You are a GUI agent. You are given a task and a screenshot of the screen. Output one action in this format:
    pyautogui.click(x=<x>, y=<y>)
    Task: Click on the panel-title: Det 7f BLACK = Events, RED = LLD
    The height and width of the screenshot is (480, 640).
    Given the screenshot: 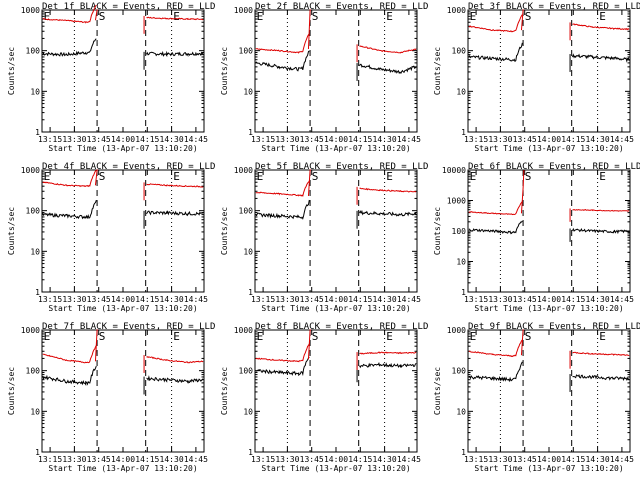 What is the action you would take?
    pyautogui.click(x=128, y=327)
    